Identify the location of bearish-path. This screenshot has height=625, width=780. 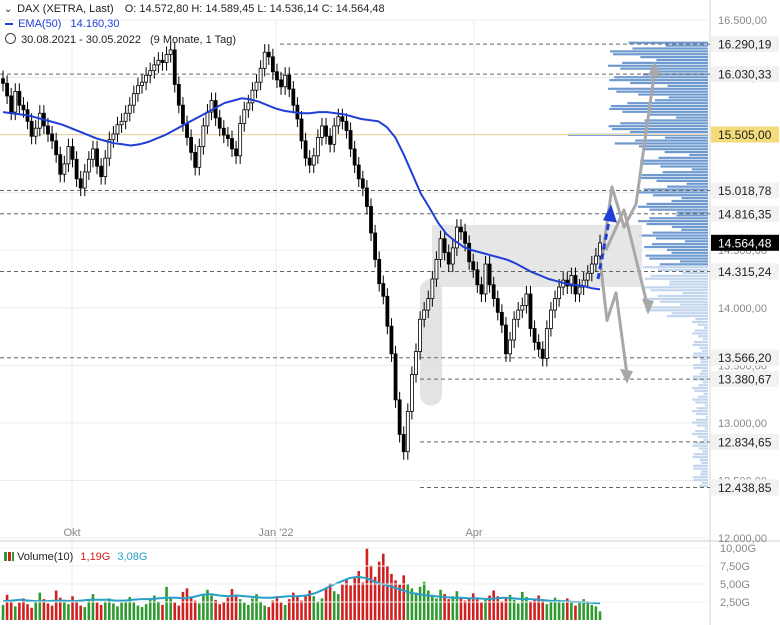
(613, 317).